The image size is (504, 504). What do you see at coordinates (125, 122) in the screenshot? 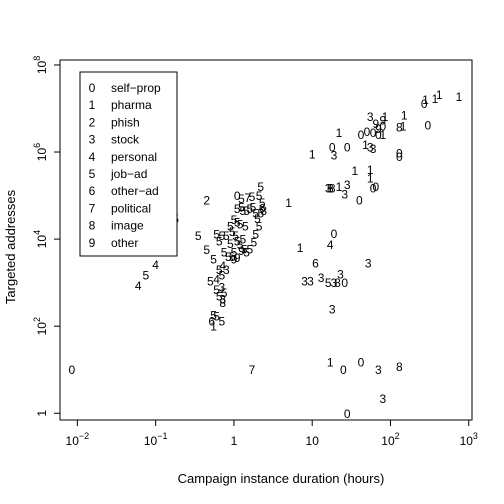
I see `legend-label: phish` at bounding box center [125, 122].